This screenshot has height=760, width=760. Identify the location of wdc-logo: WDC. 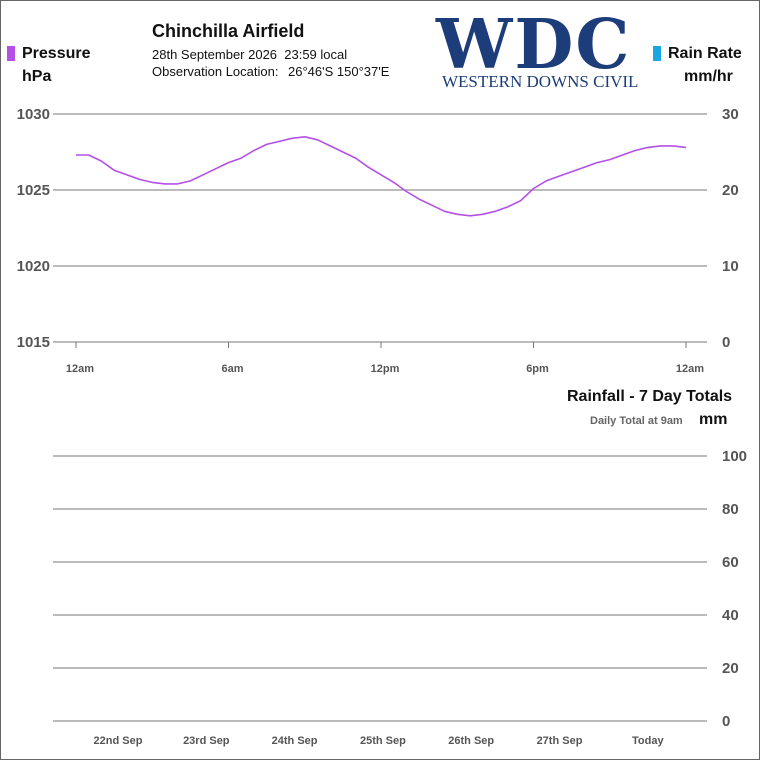
(534, 45).